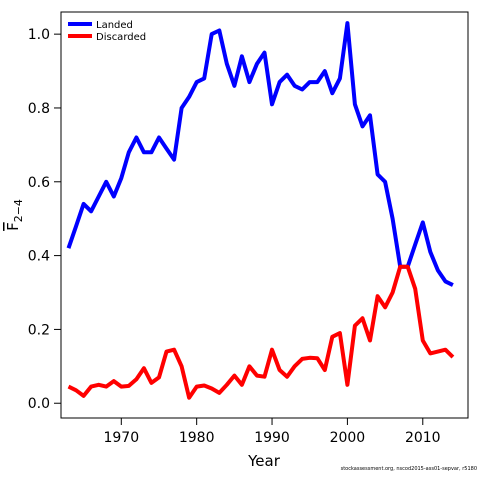 Image resolution: width=480 pixels, height=480 pixels. What do you see at coordinates (39, 404) in the screenshot?
I see `y-tick-label: 0.0` at bounding box center [39, 404].